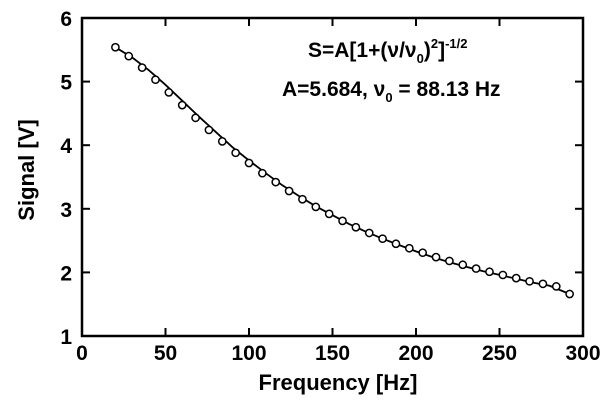  What do you see at coordinates (66, 273) in the screenshot?
I see `y-tick-label: 2` at bounding box center [66, 273].